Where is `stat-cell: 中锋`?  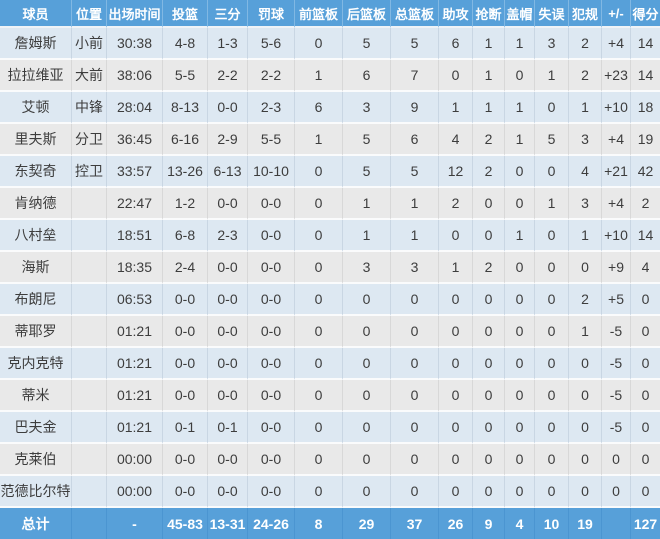 stat-cell: 中锋 is located at coordinates (89, 108).